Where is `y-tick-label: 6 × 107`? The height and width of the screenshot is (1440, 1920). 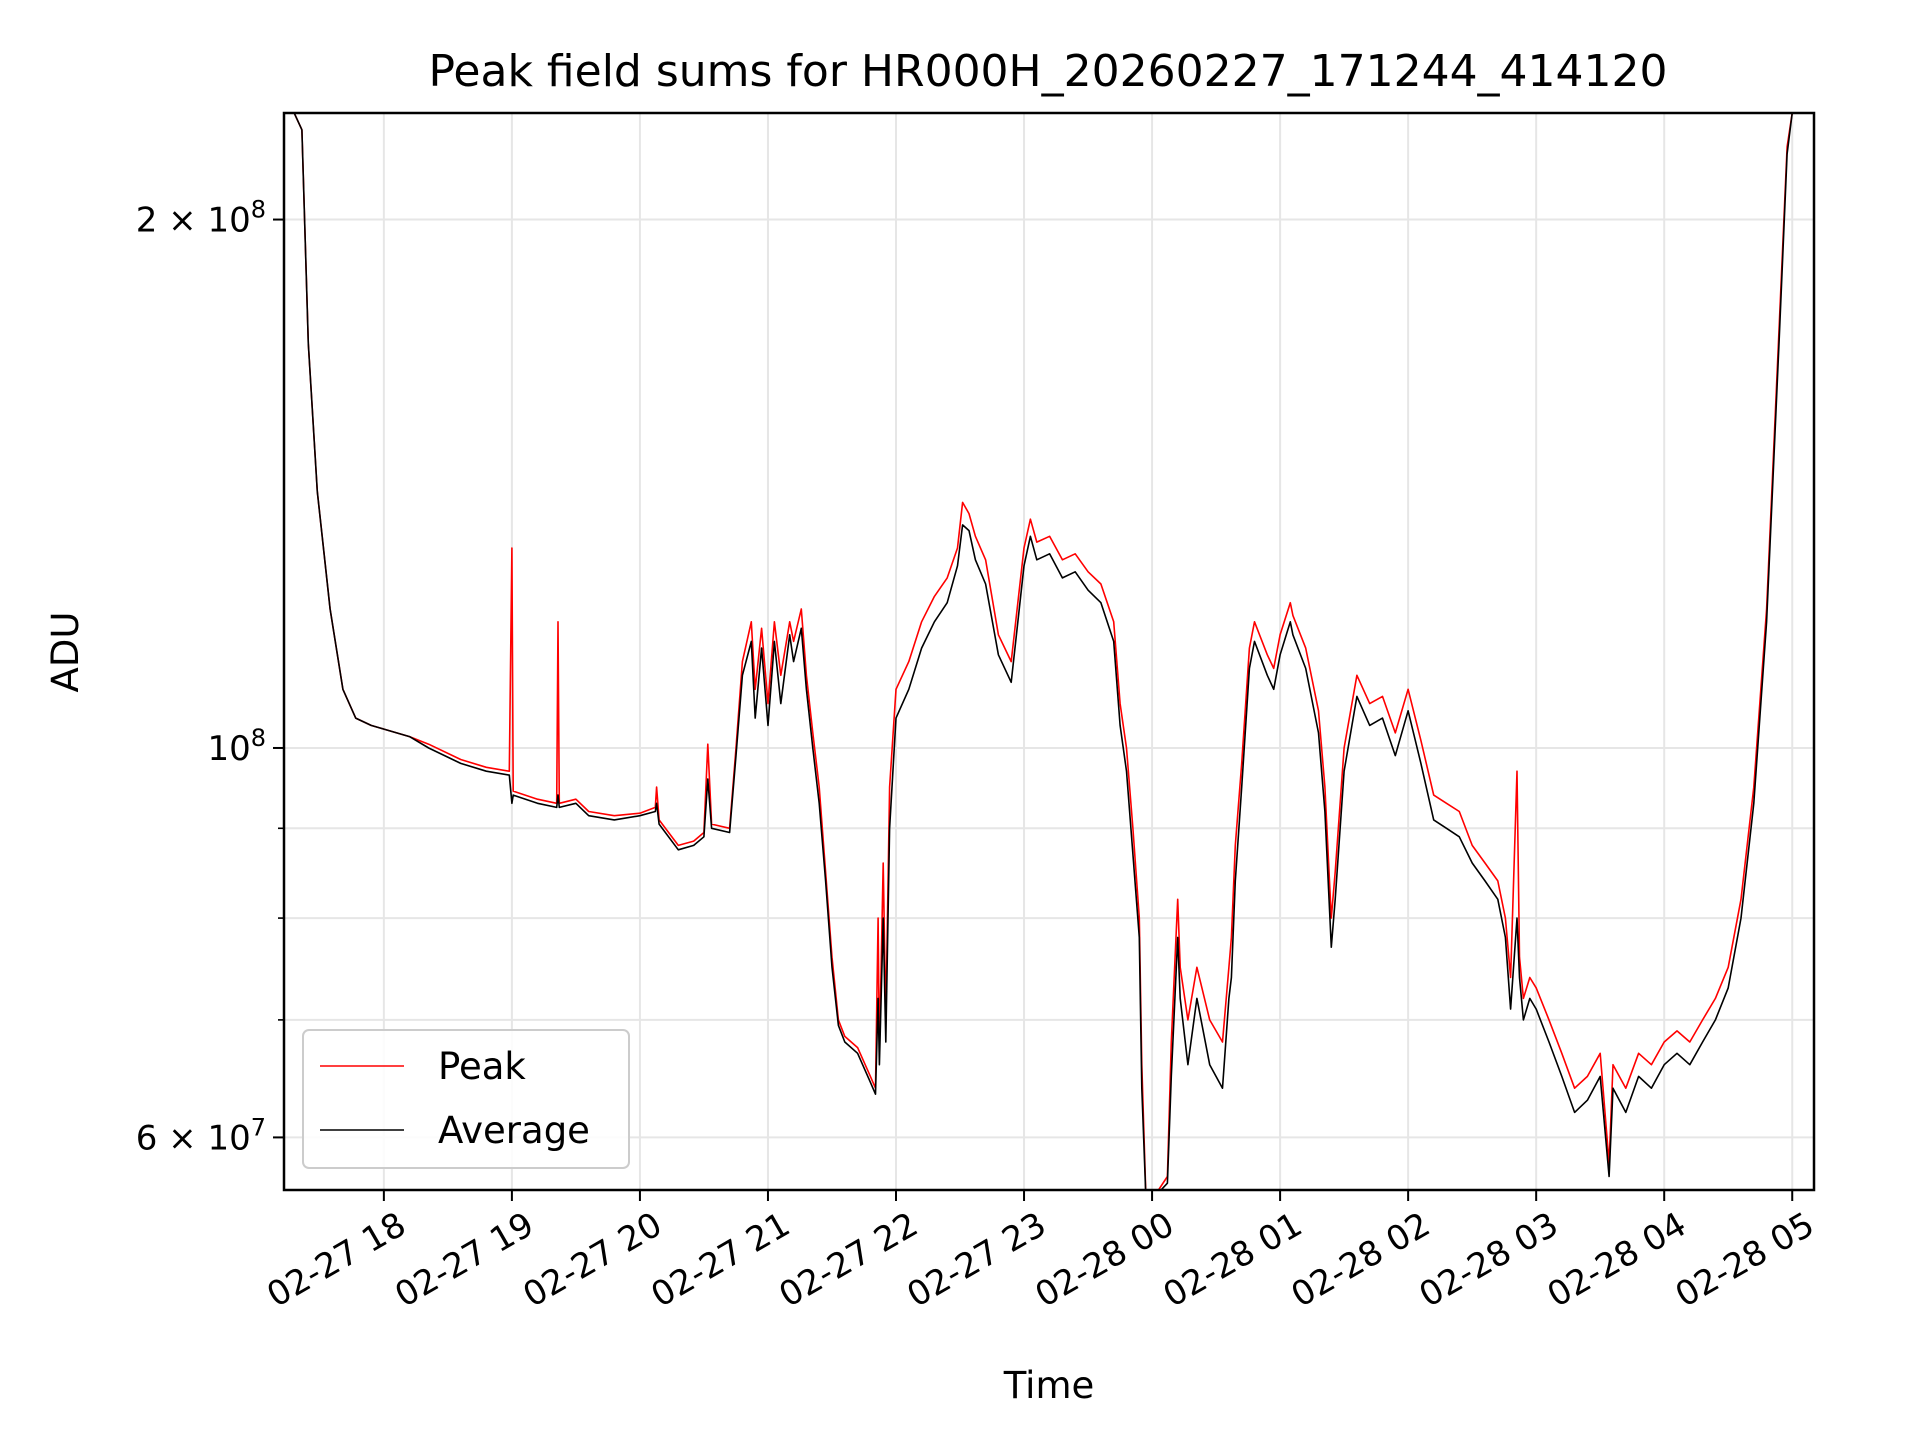 y-tick-label: 6 × 107 is located at coordinates (201, 1135).